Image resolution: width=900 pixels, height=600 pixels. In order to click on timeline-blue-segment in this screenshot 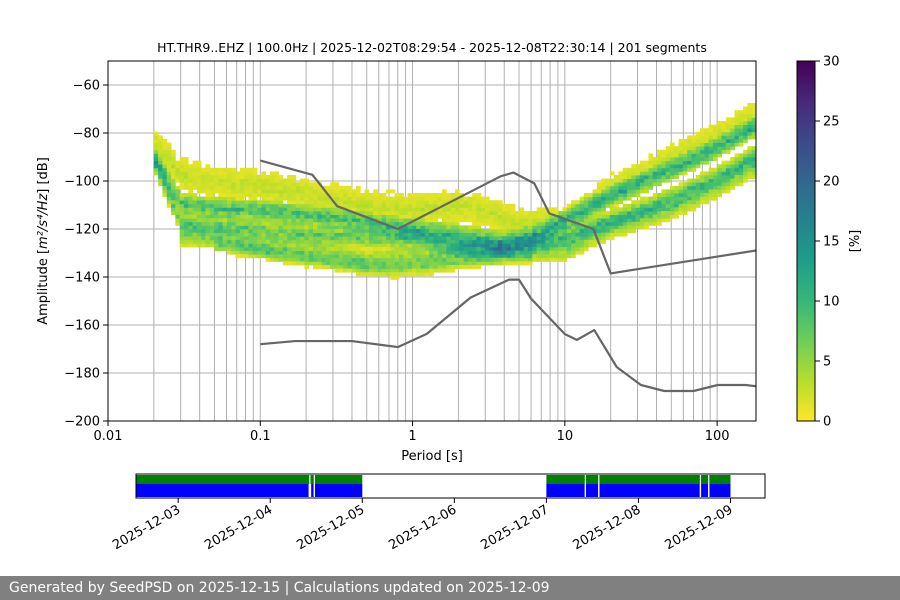, I will do `click(338, 490)`.